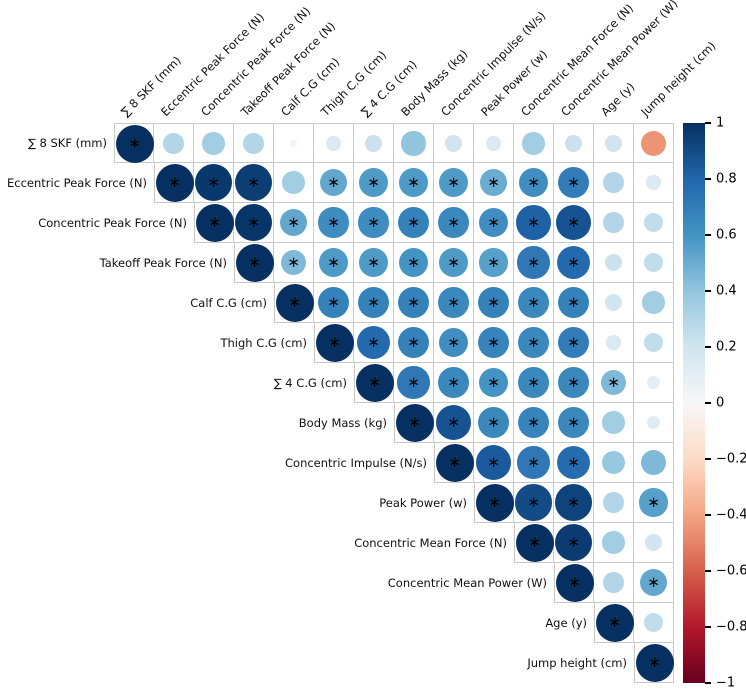 The height and width of the screenshot is (693, 746). I want to click on colorbar-tick-label: 0.2, so click(726, 347).